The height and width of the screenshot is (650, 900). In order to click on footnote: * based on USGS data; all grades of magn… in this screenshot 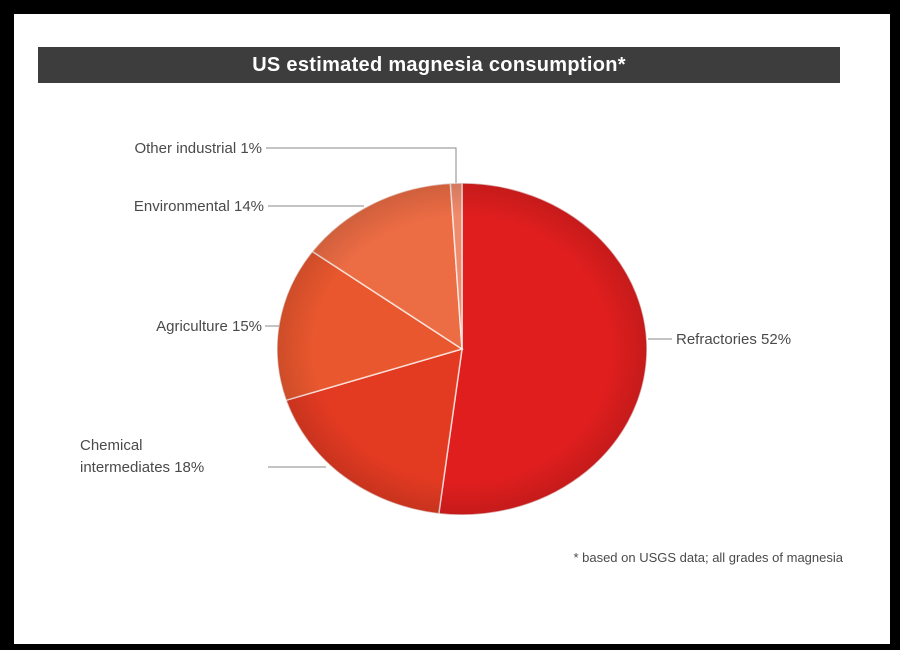, I will do `click(708, 557)`.